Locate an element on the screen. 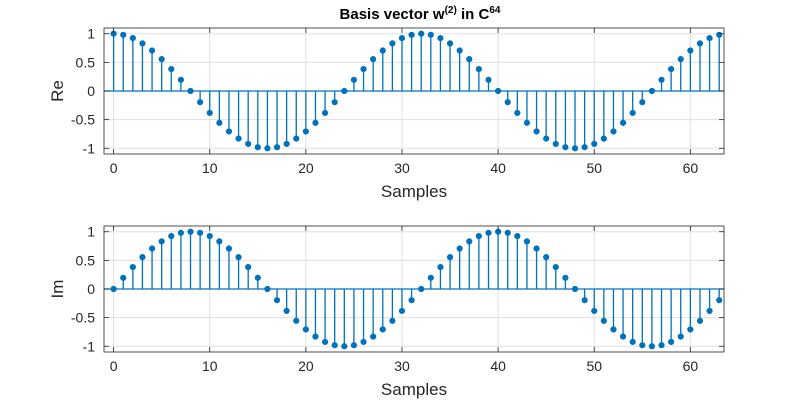  im-x-tick-label-3: 30 is located at coordinates (402, 366).